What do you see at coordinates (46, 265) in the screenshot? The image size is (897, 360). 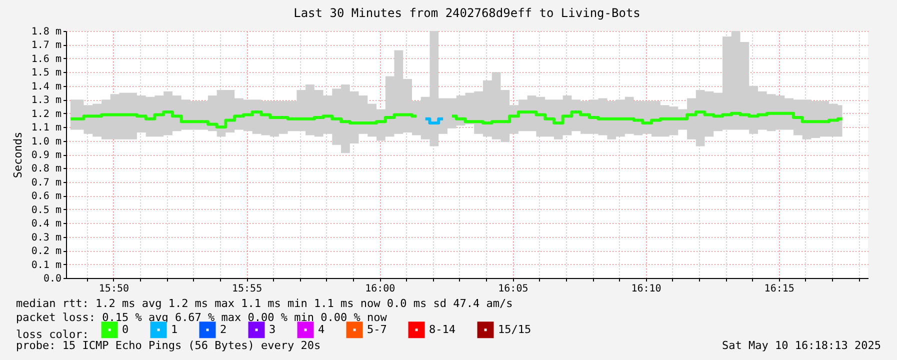 I see `y-tick-label: 0.1 m` at bounding box center [46, 265].